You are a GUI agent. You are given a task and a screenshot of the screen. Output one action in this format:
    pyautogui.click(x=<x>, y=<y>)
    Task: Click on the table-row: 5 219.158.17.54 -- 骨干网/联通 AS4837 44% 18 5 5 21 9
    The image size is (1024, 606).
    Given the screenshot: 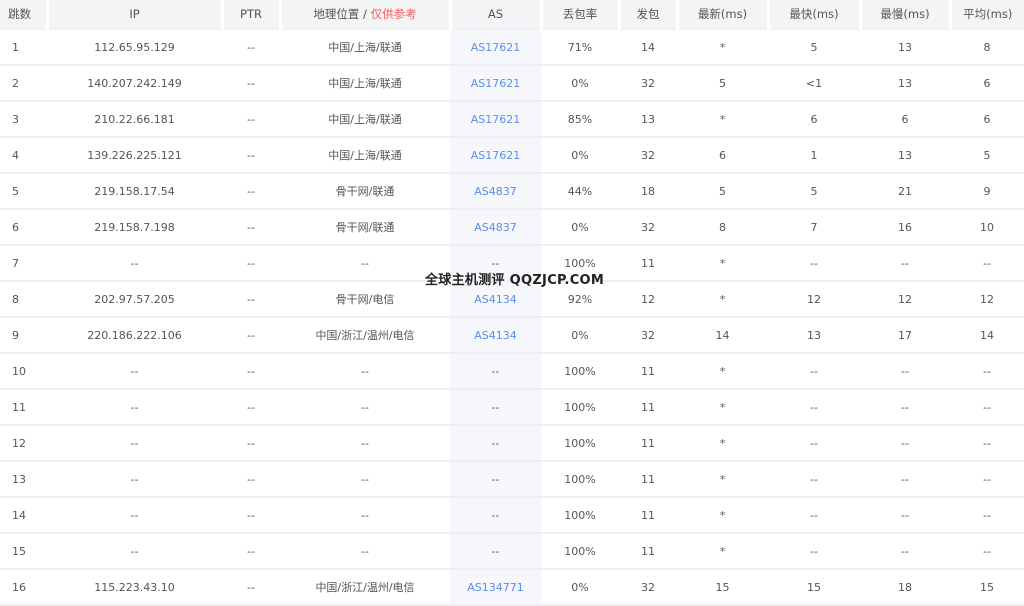 What is the action you would take?
    pyautogui.click(x=512, y=191)
    